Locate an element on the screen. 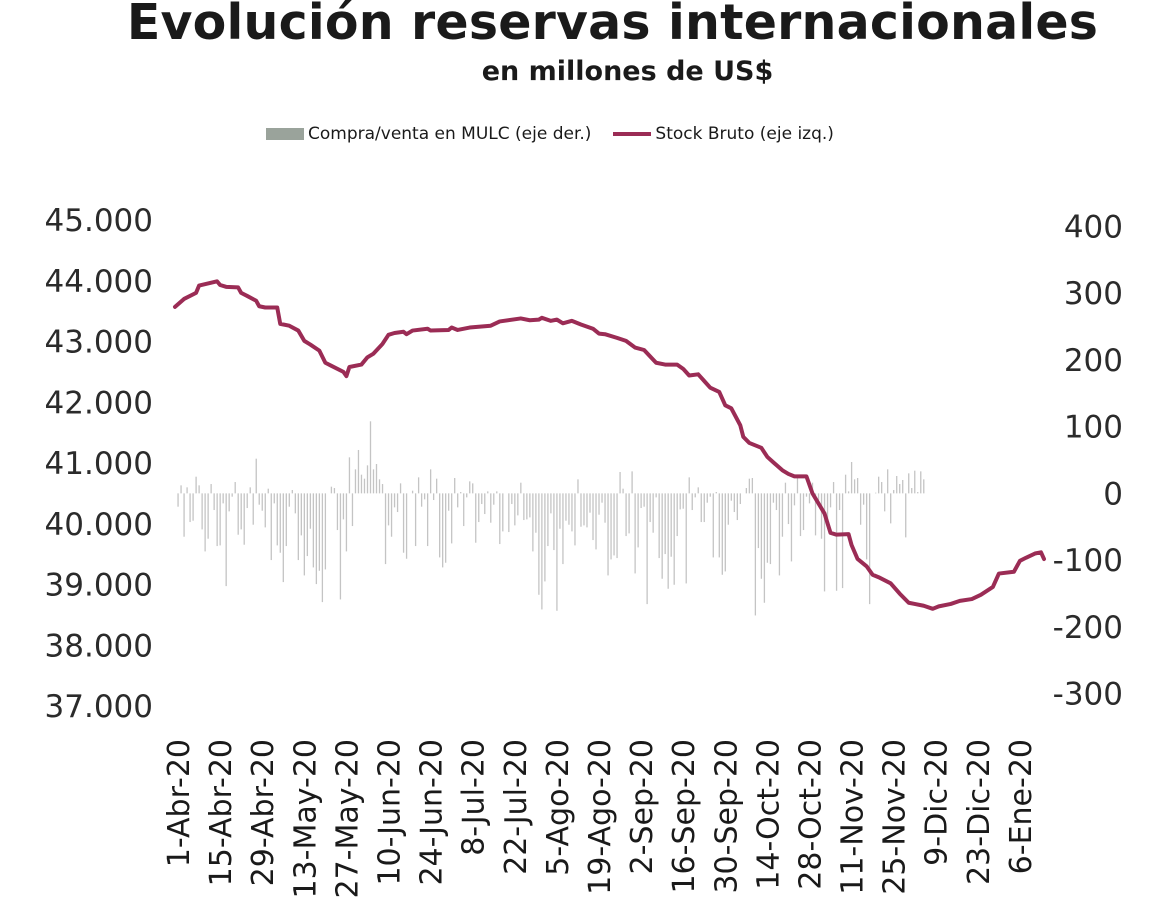  left-tick-label: 41.000 is located at coordinates (99, 464).